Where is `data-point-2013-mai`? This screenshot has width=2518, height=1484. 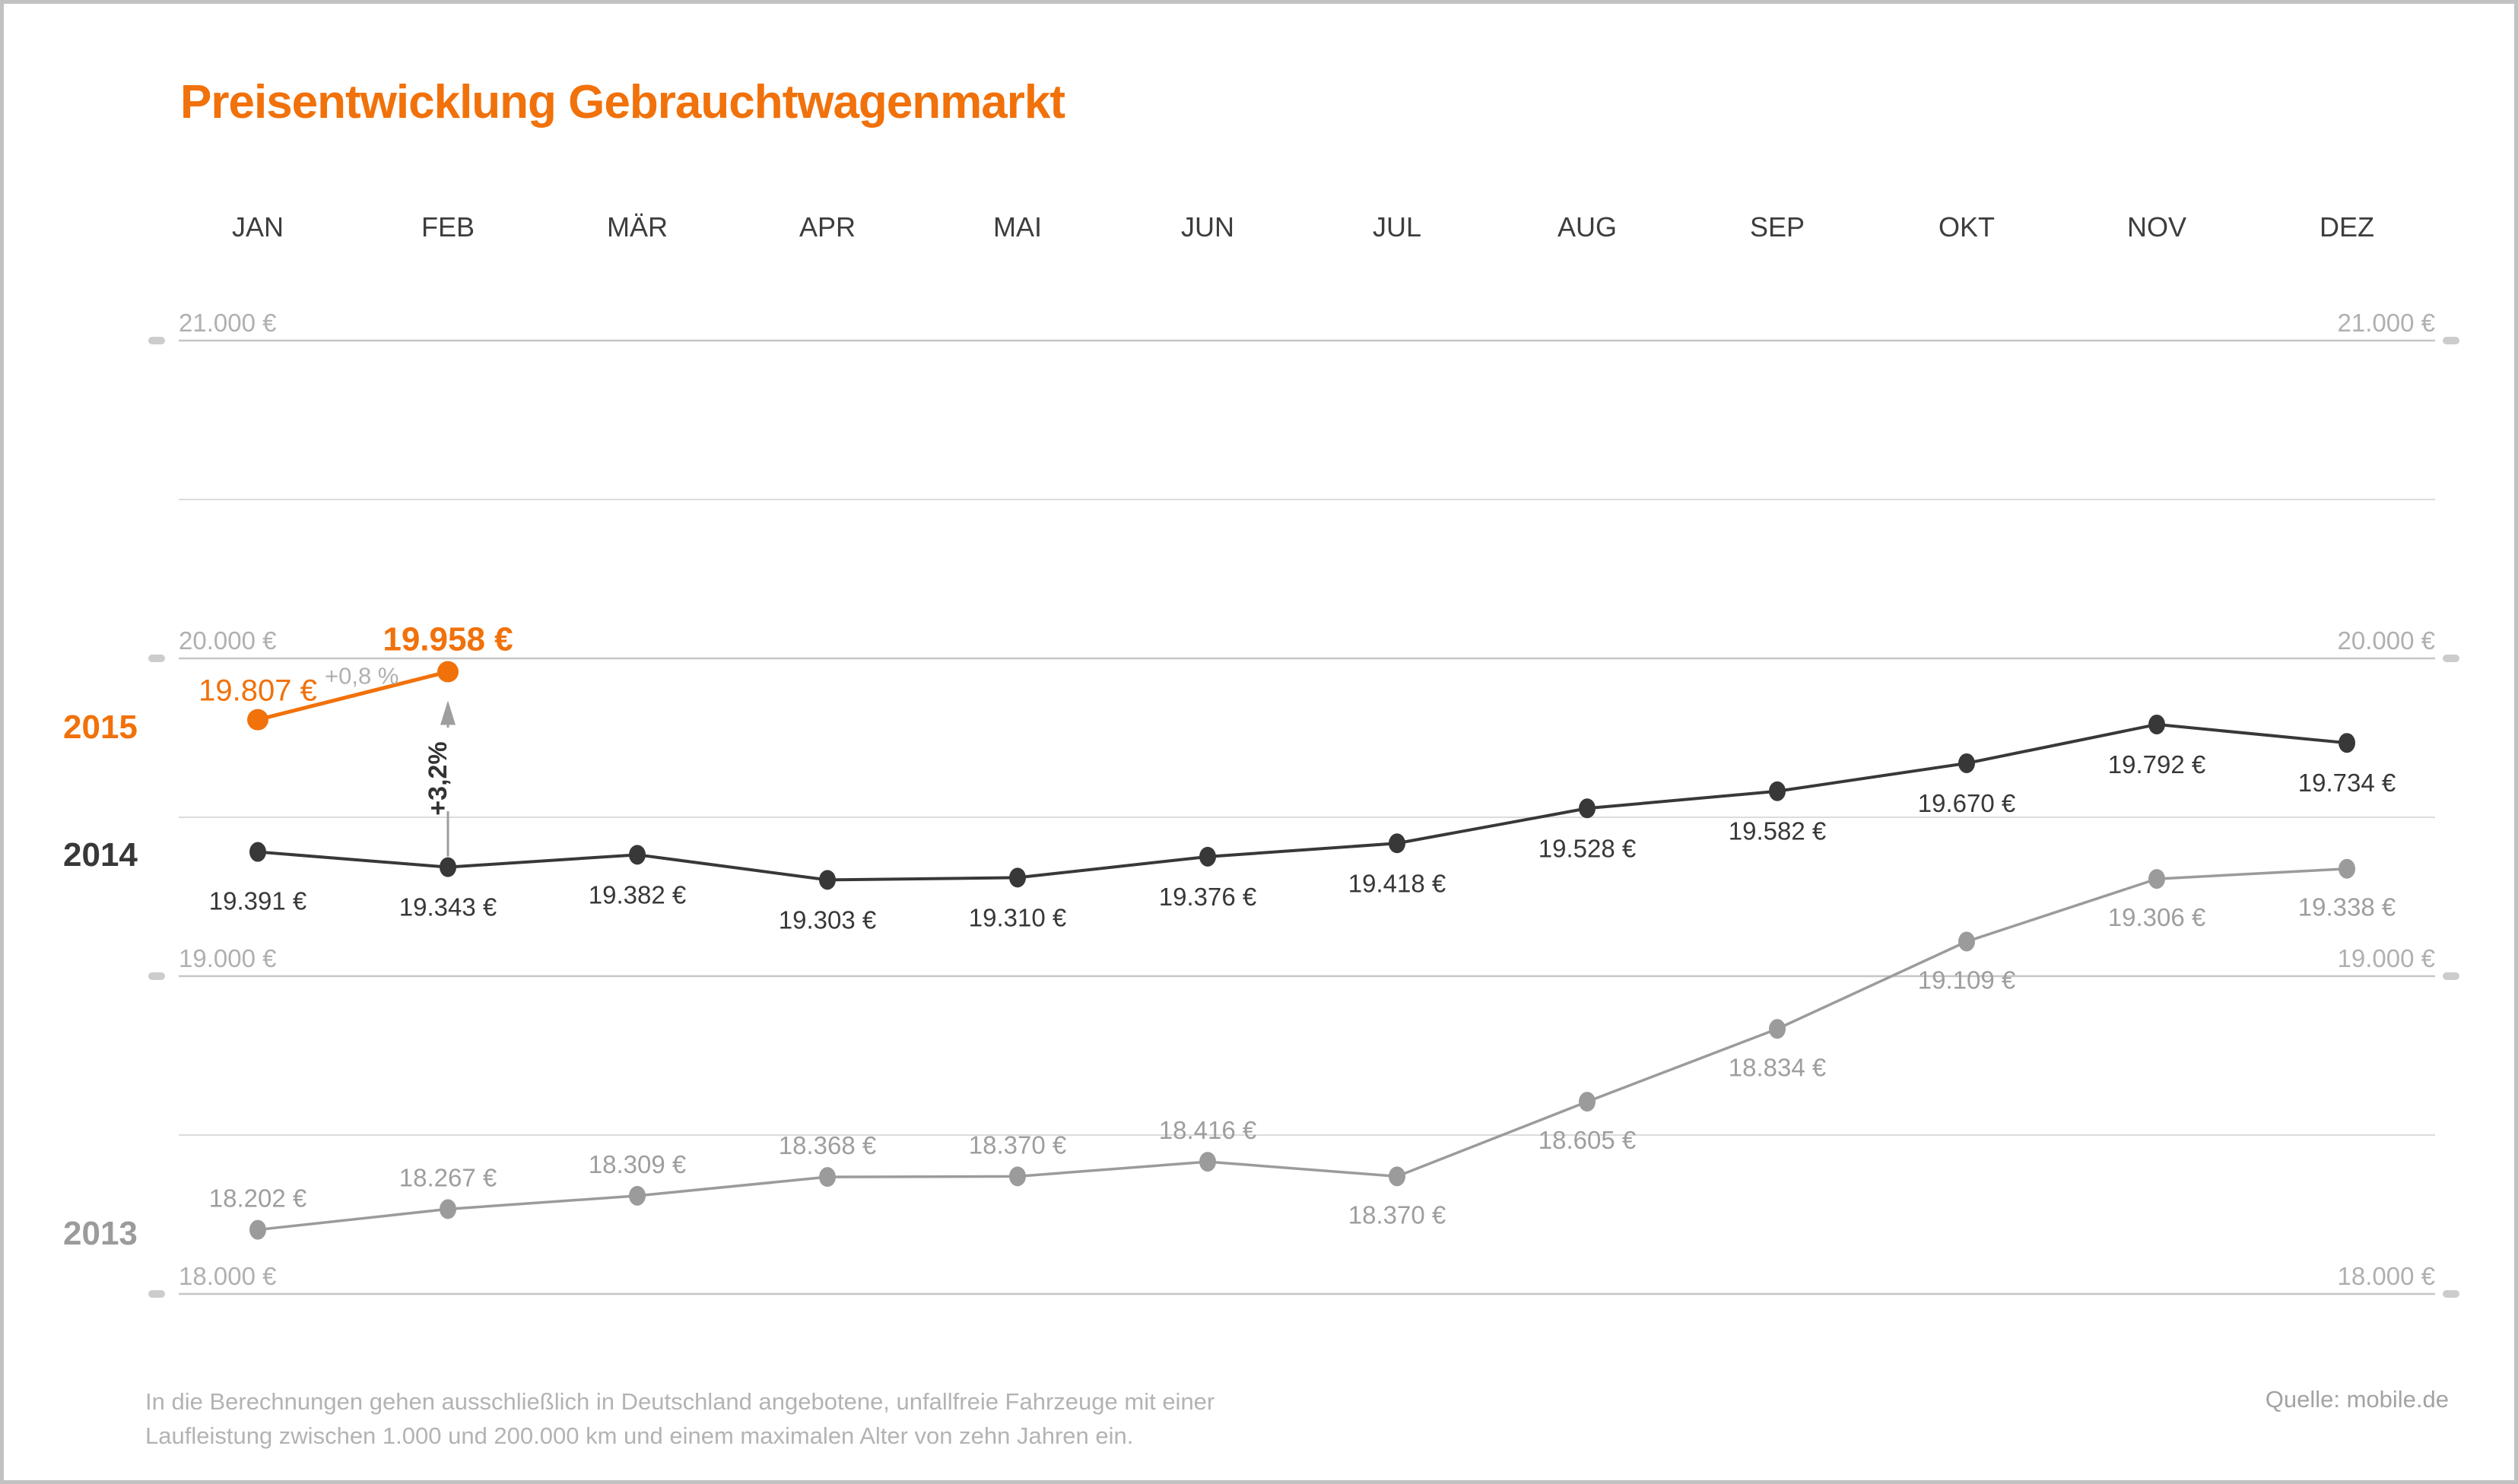 data-point-2013-mai is located at coordinates (1018, 1176).